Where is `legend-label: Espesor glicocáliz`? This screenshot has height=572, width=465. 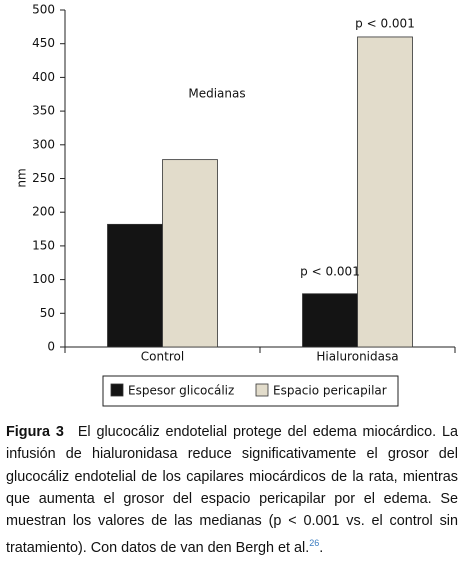 legend-label: Espesor glicocáliz is located at coordinates (181, 391).